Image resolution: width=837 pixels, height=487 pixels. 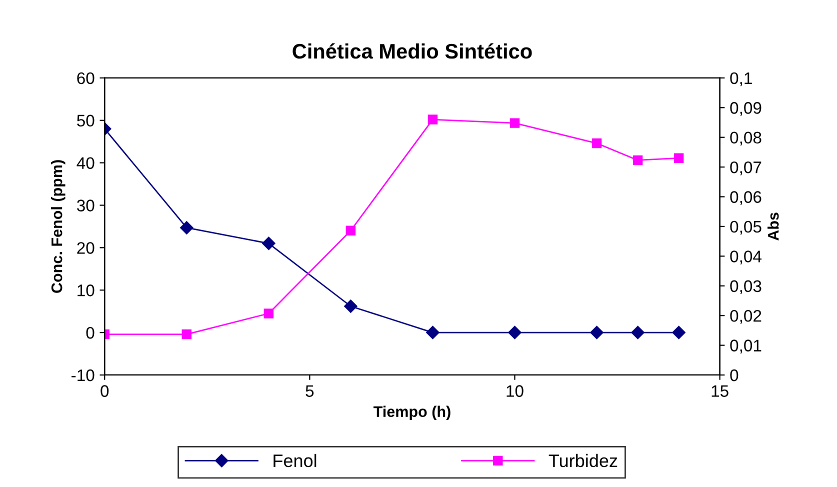 I want to click on x-axis-title: Tiempo (h), so click(x=411, y=413).